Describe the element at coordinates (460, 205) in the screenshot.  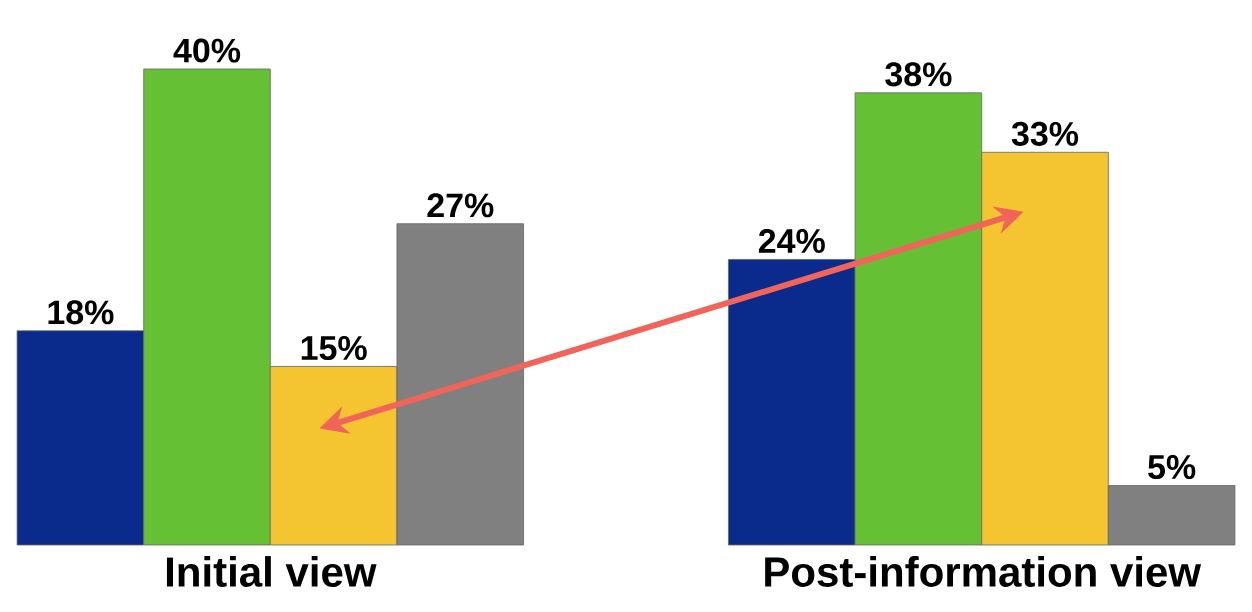
I see `data-label: 27%` at that location.